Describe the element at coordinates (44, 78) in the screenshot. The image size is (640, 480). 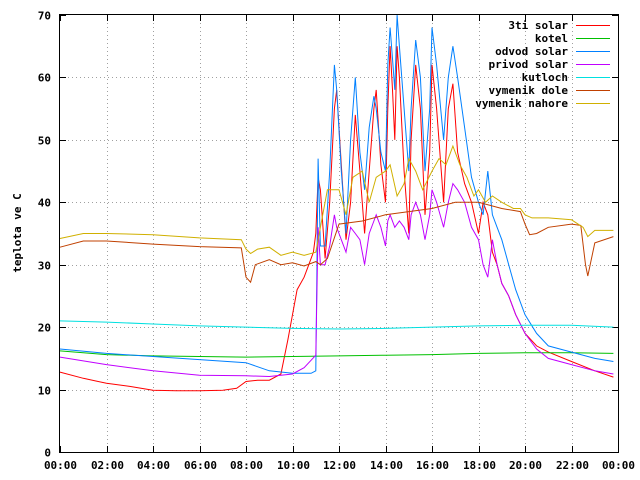
I see `y-tick-label: 60` at that location.